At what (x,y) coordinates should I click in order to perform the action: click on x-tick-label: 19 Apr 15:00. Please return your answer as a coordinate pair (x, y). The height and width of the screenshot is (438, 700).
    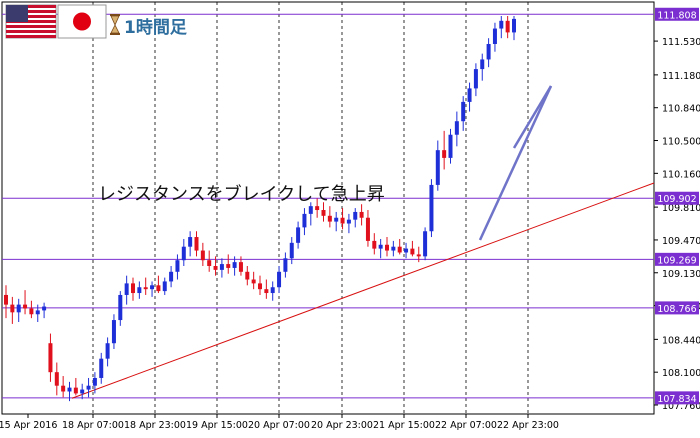
    Looking at the image, I should click on (217, 425).